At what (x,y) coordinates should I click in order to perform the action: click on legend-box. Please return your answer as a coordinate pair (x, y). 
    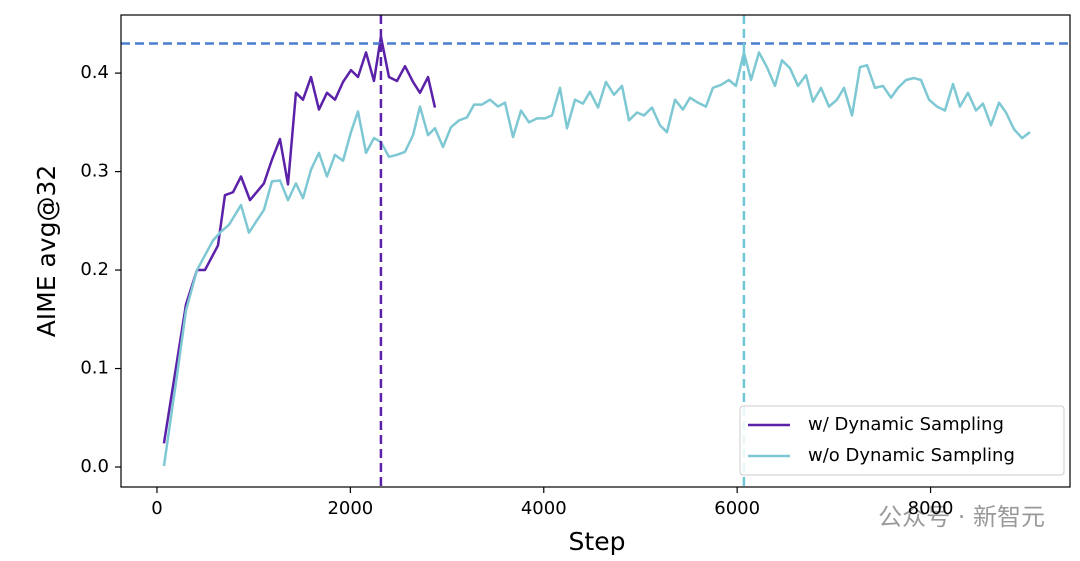
    Looking at the image, I should click on (902, 440).